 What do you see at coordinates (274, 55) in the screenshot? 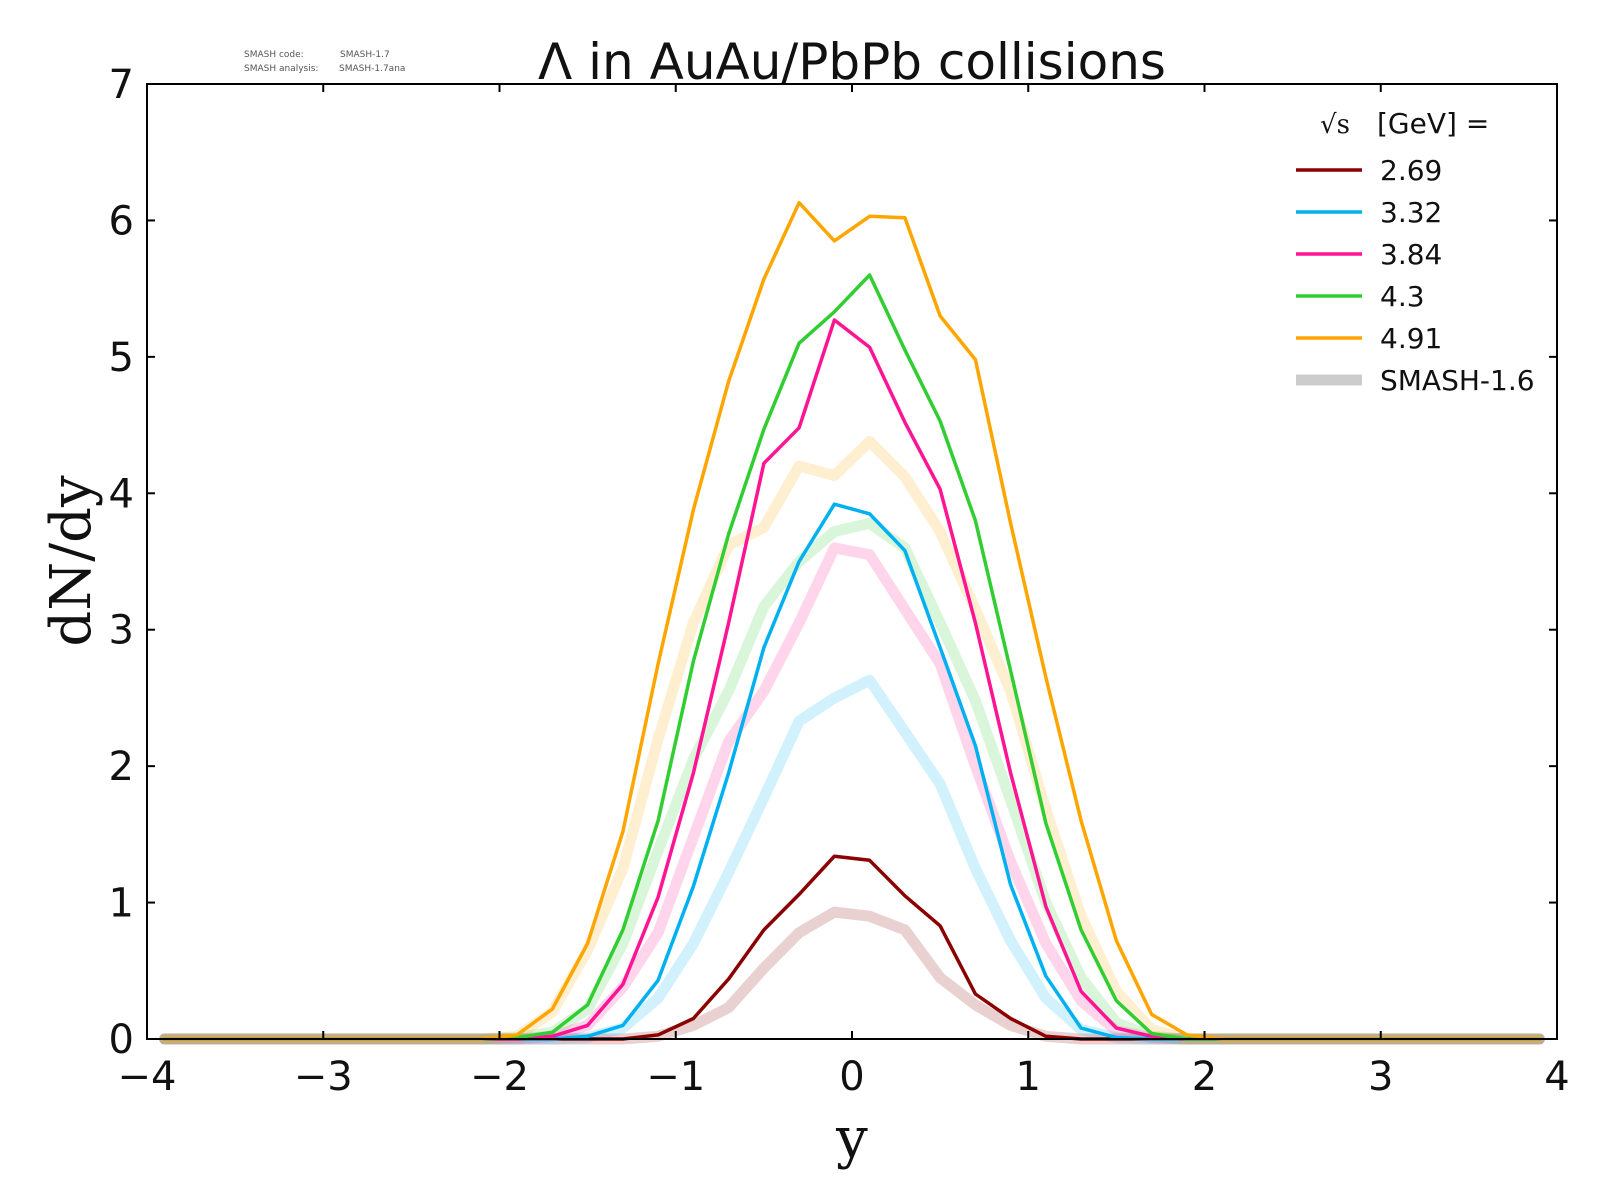
I see `meta-code-label: SMASH code:` at bounding box center [274, 55].